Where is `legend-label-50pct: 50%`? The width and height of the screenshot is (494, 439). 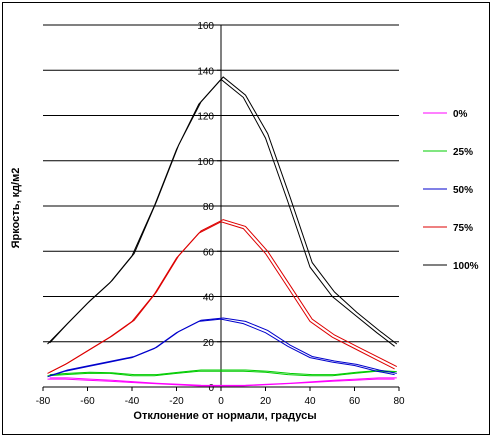 legend-label-50pct: 50% is located at coordinates (463, 190).